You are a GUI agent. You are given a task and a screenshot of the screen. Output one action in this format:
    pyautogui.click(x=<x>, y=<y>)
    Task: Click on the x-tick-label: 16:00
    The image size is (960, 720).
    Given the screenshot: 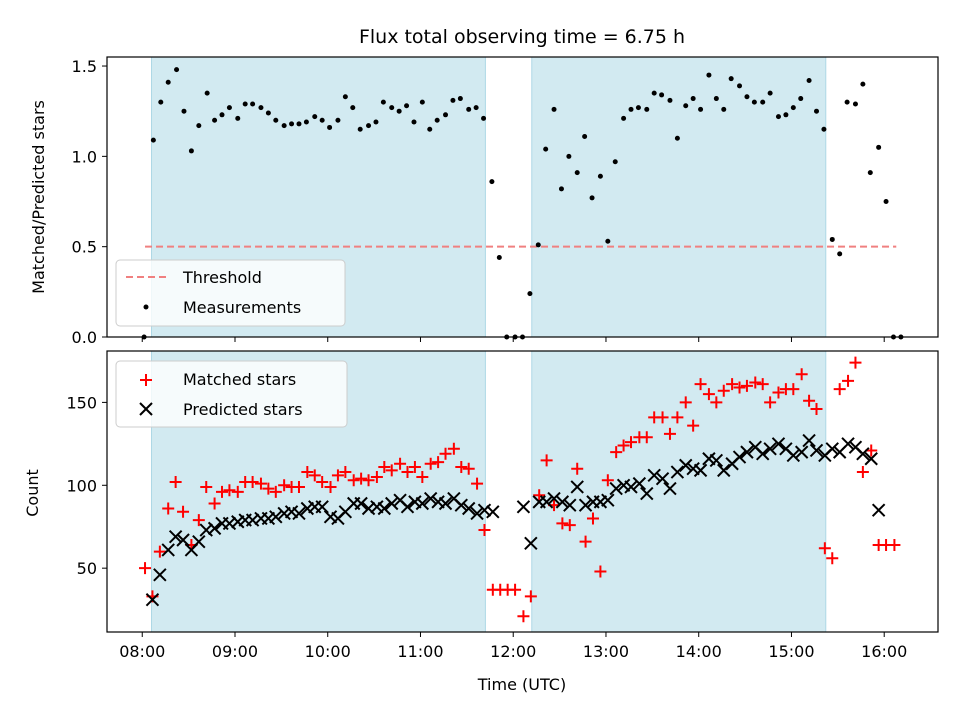 What is the action you would take?
    pyautogui.click(x=884, y=651)
    